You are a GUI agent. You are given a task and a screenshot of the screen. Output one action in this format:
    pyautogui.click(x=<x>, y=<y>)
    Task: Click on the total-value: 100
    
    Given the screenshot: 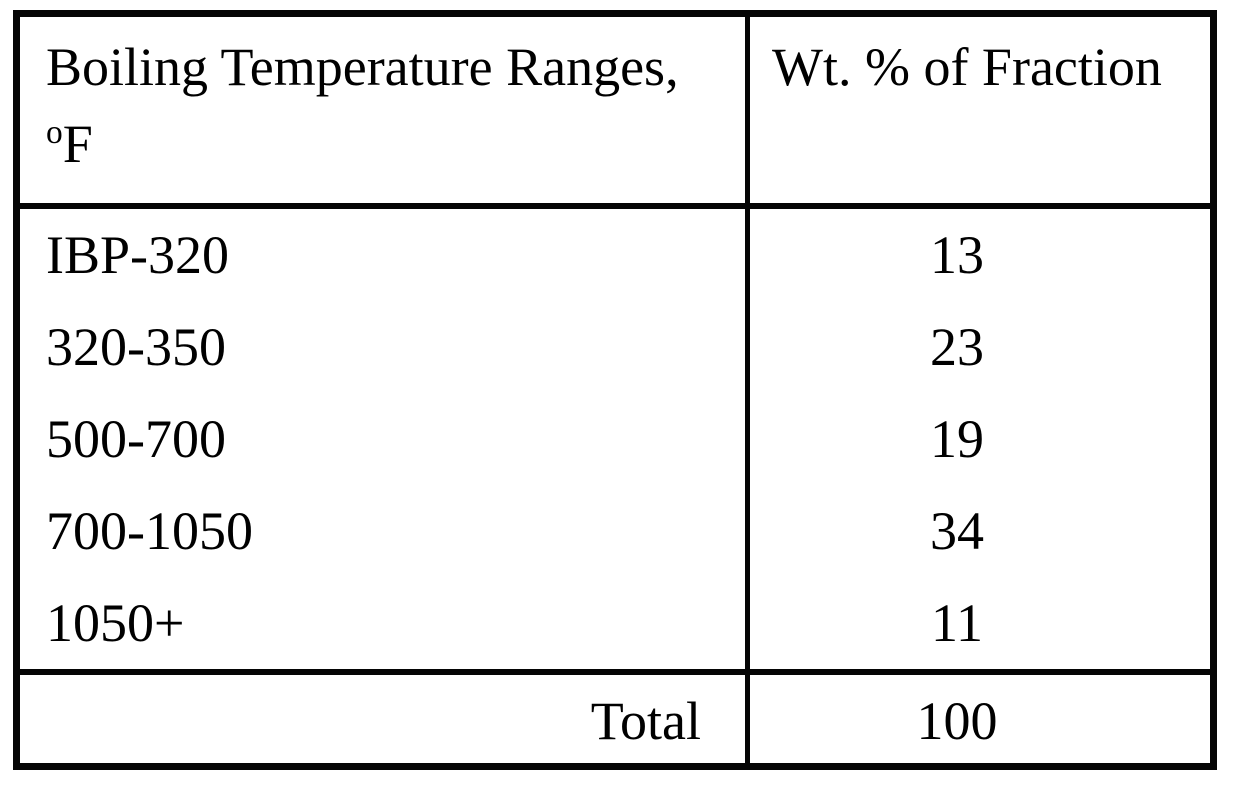 What is the action you would take?
    pyautogui.click(x=957, y=721)
    